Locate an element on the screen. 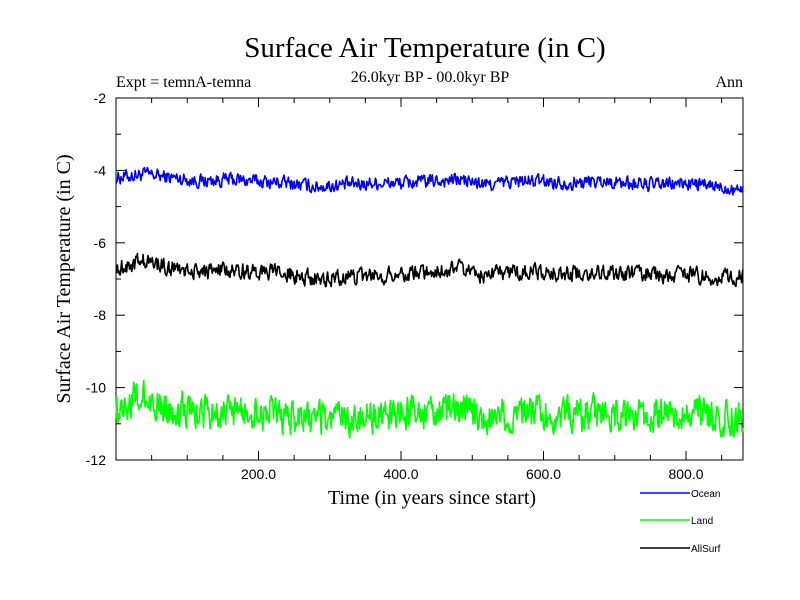 This screenshot has height=600, width=800. expt-label: Expt = temnA-temna is located at coordinates (183, 82).